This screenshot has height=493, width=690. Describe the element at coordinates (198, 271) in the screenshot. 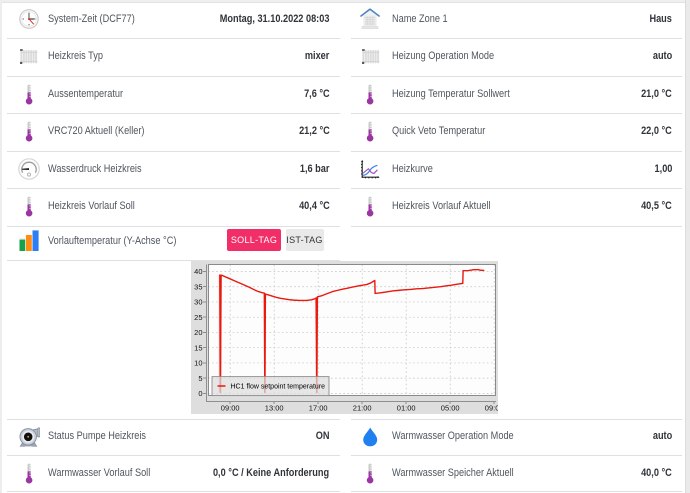

I see `svg-text: 40` at that location.